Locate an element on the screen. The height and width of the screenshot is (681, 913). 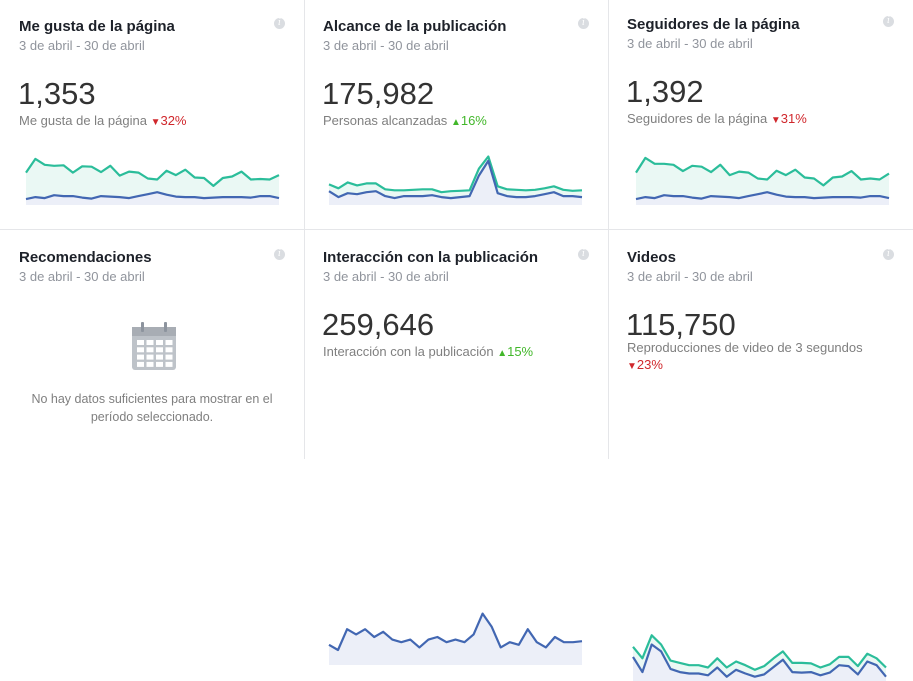
metric-subtitle: Personas alcanzadas ▲16% is located at coordinates (458, 121).